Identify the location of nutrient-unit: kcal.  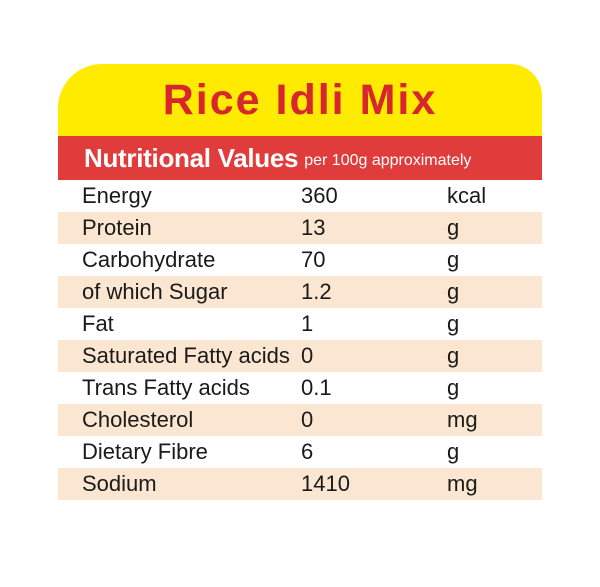
(467, 195).